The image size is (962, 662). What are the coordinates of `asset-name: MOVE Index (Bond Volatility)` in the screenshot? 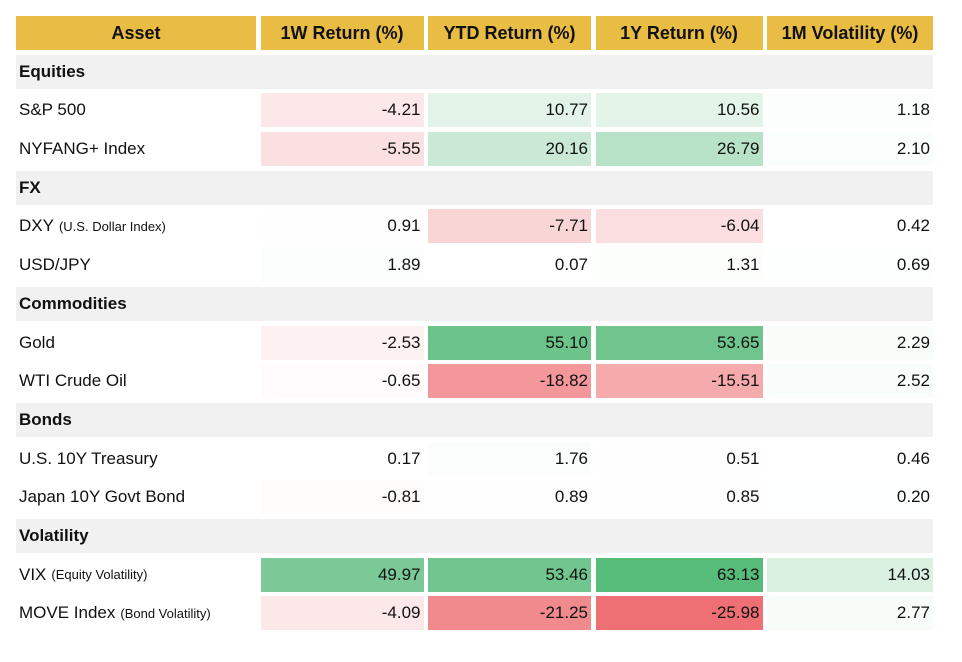 It's located at (136, 613).